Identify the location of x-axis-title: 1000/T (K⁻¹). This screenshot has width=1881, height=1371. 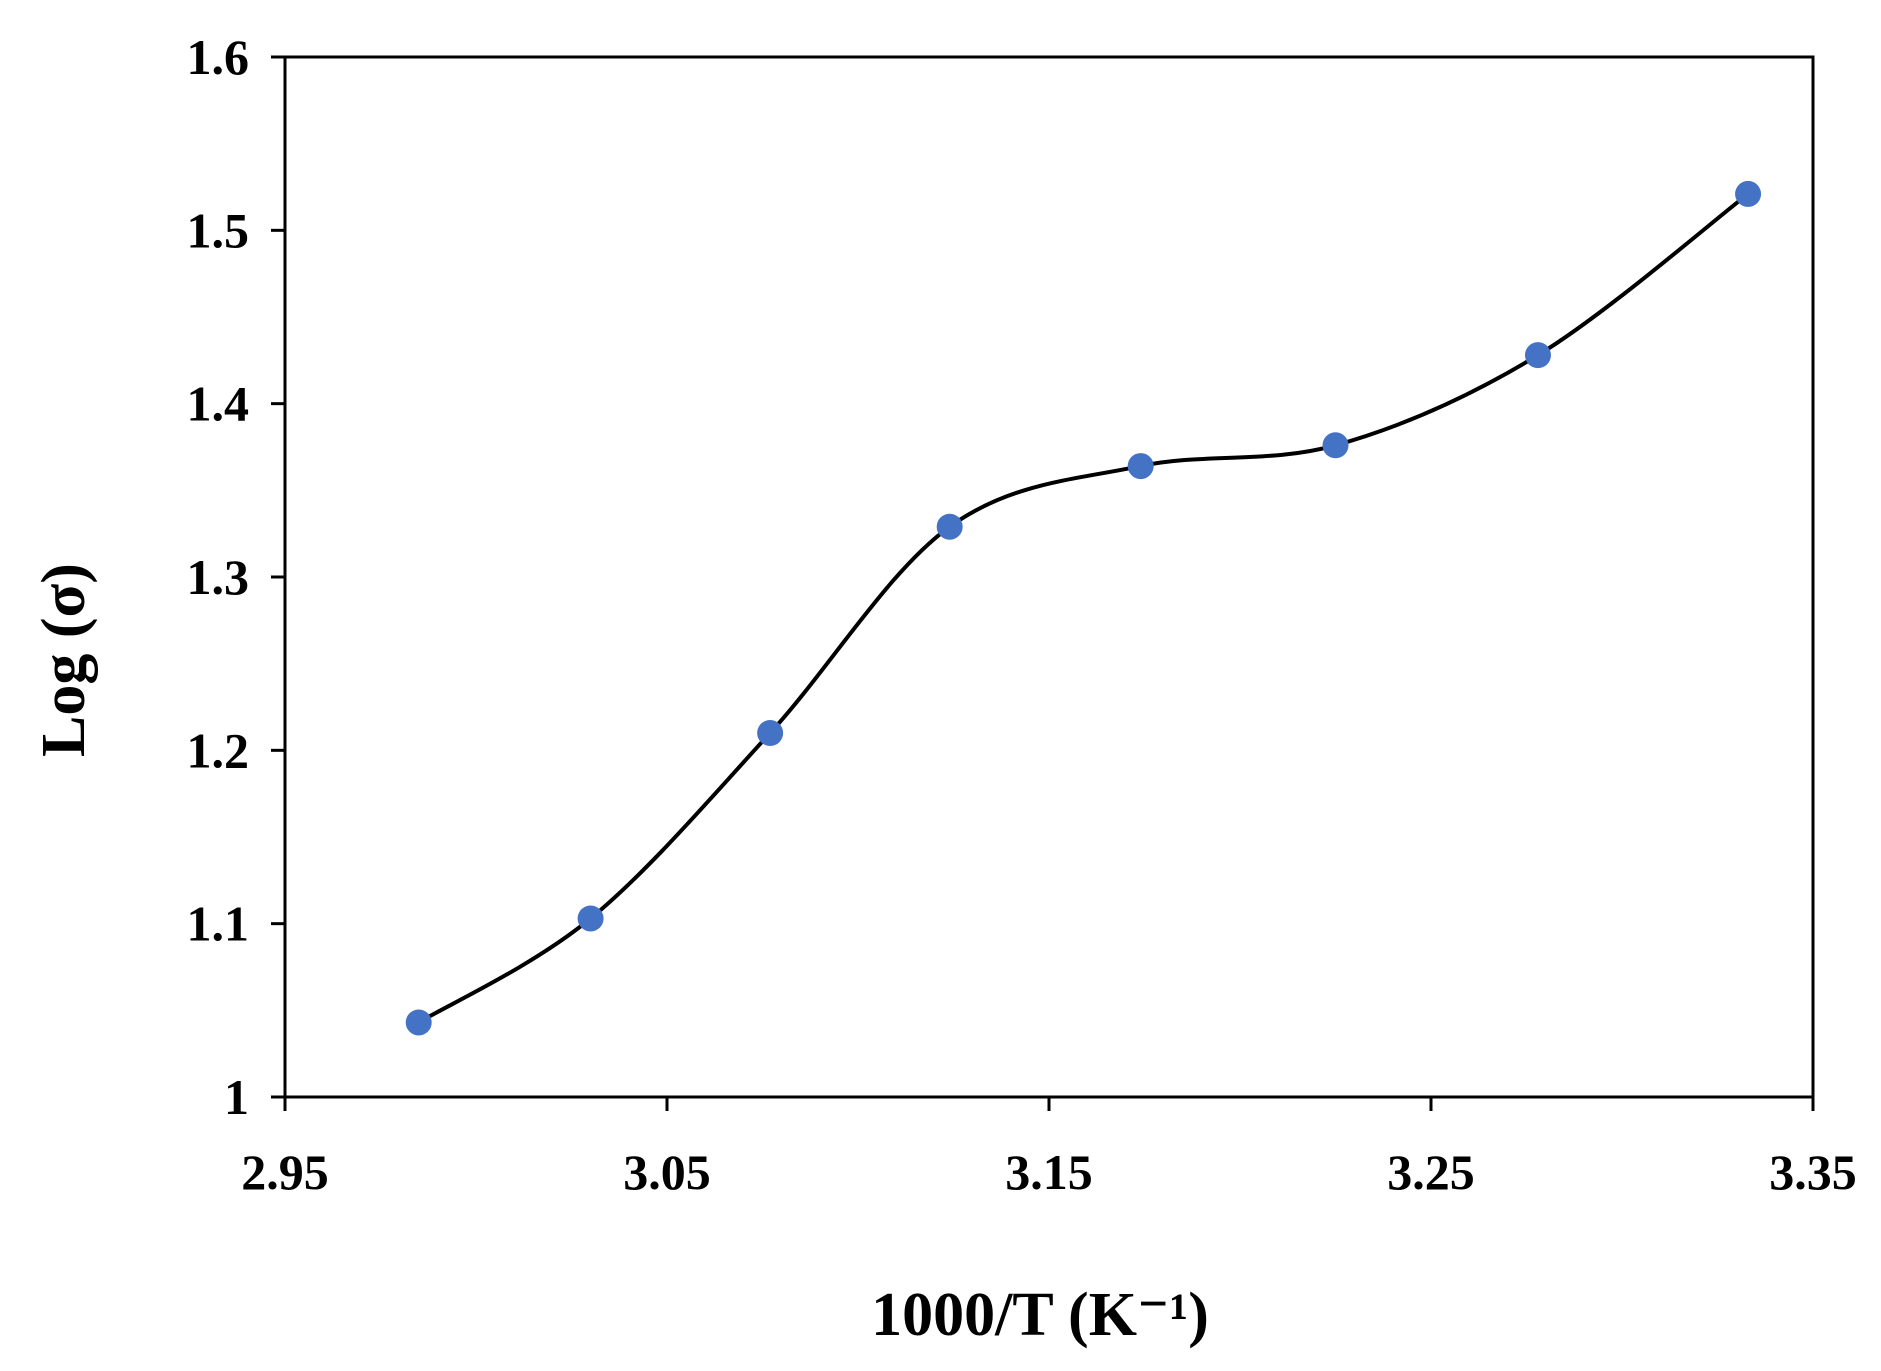
(1040, 1315).